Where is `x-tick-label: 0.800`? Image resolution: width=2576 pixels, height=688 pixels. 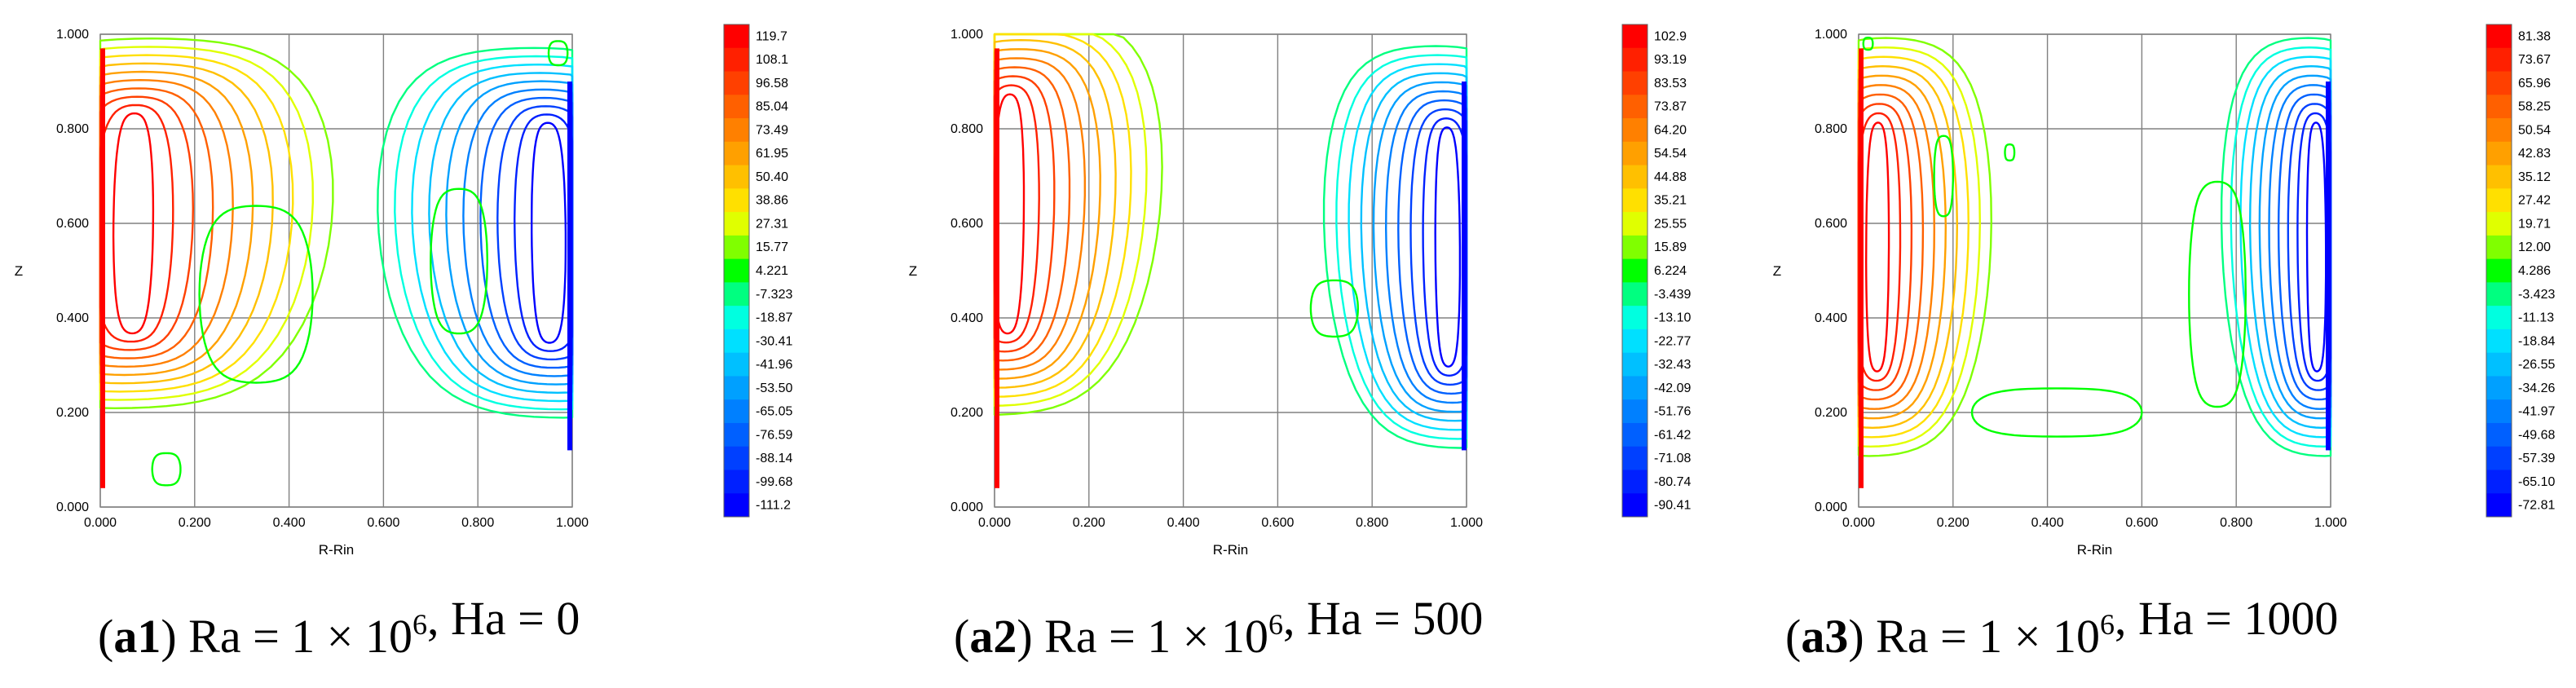 x-tick-label: 0.800 is located at coordinates (477, 523).